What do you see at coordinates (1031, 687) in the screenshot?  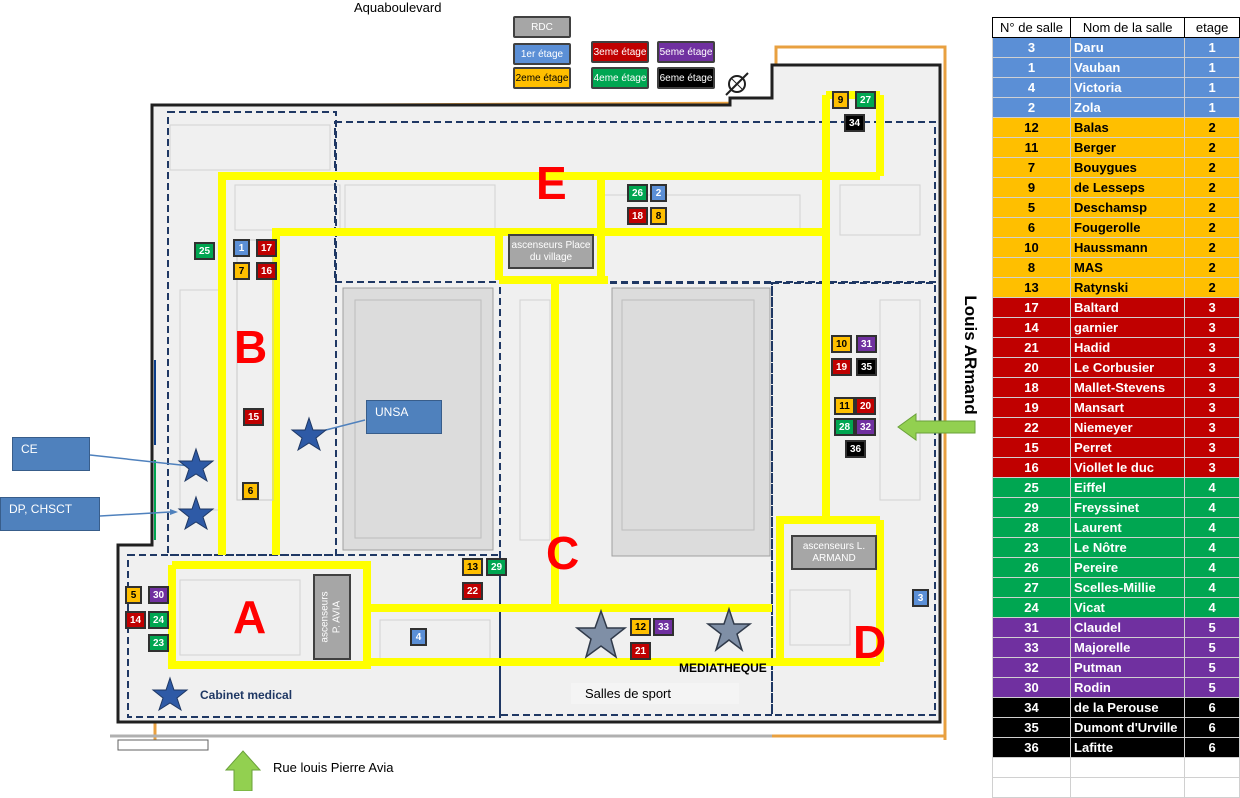 I see `room-number-cell: 30` at bounding box center [1031, 687].